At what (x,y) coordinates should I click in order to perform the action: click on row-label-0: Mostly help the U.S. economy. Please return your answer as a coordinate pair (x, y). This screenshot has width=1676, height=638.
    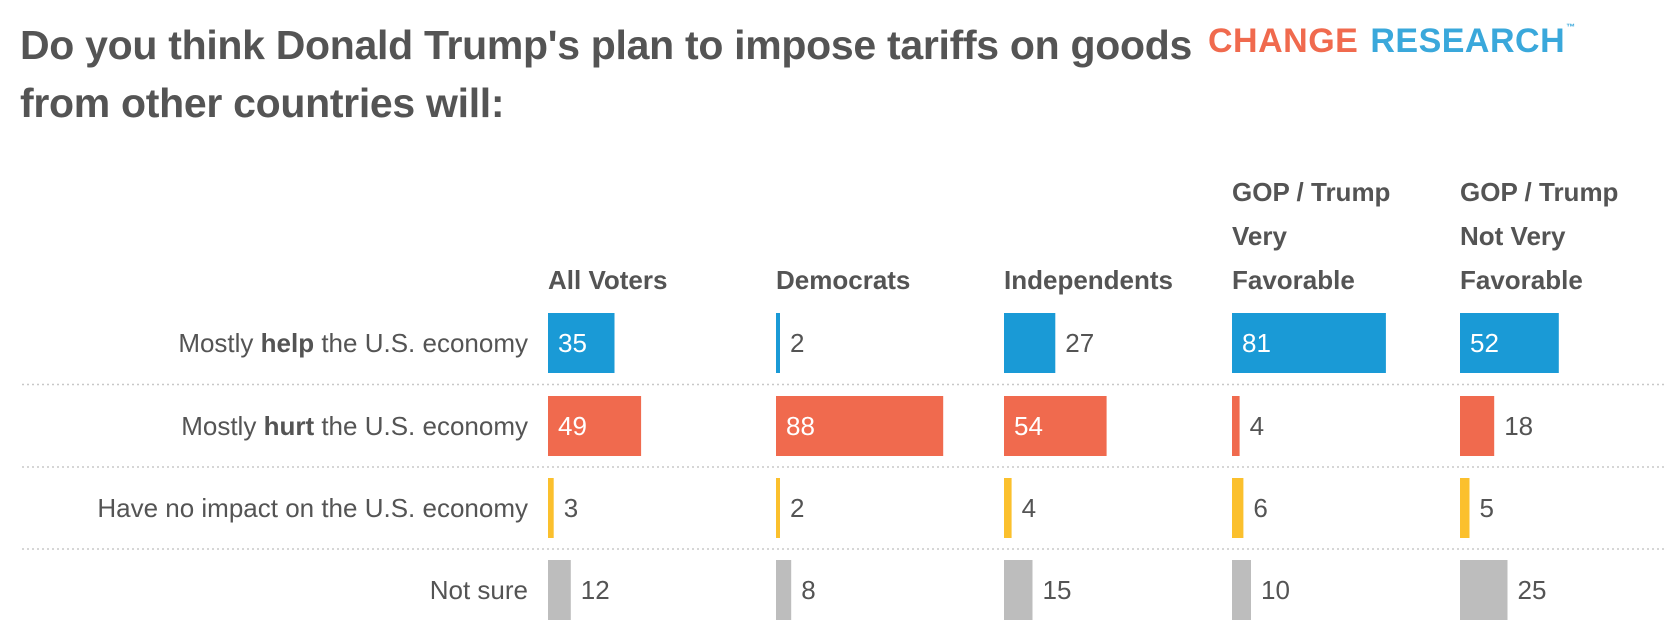
    Looking at the image, I should click on (353, 343).